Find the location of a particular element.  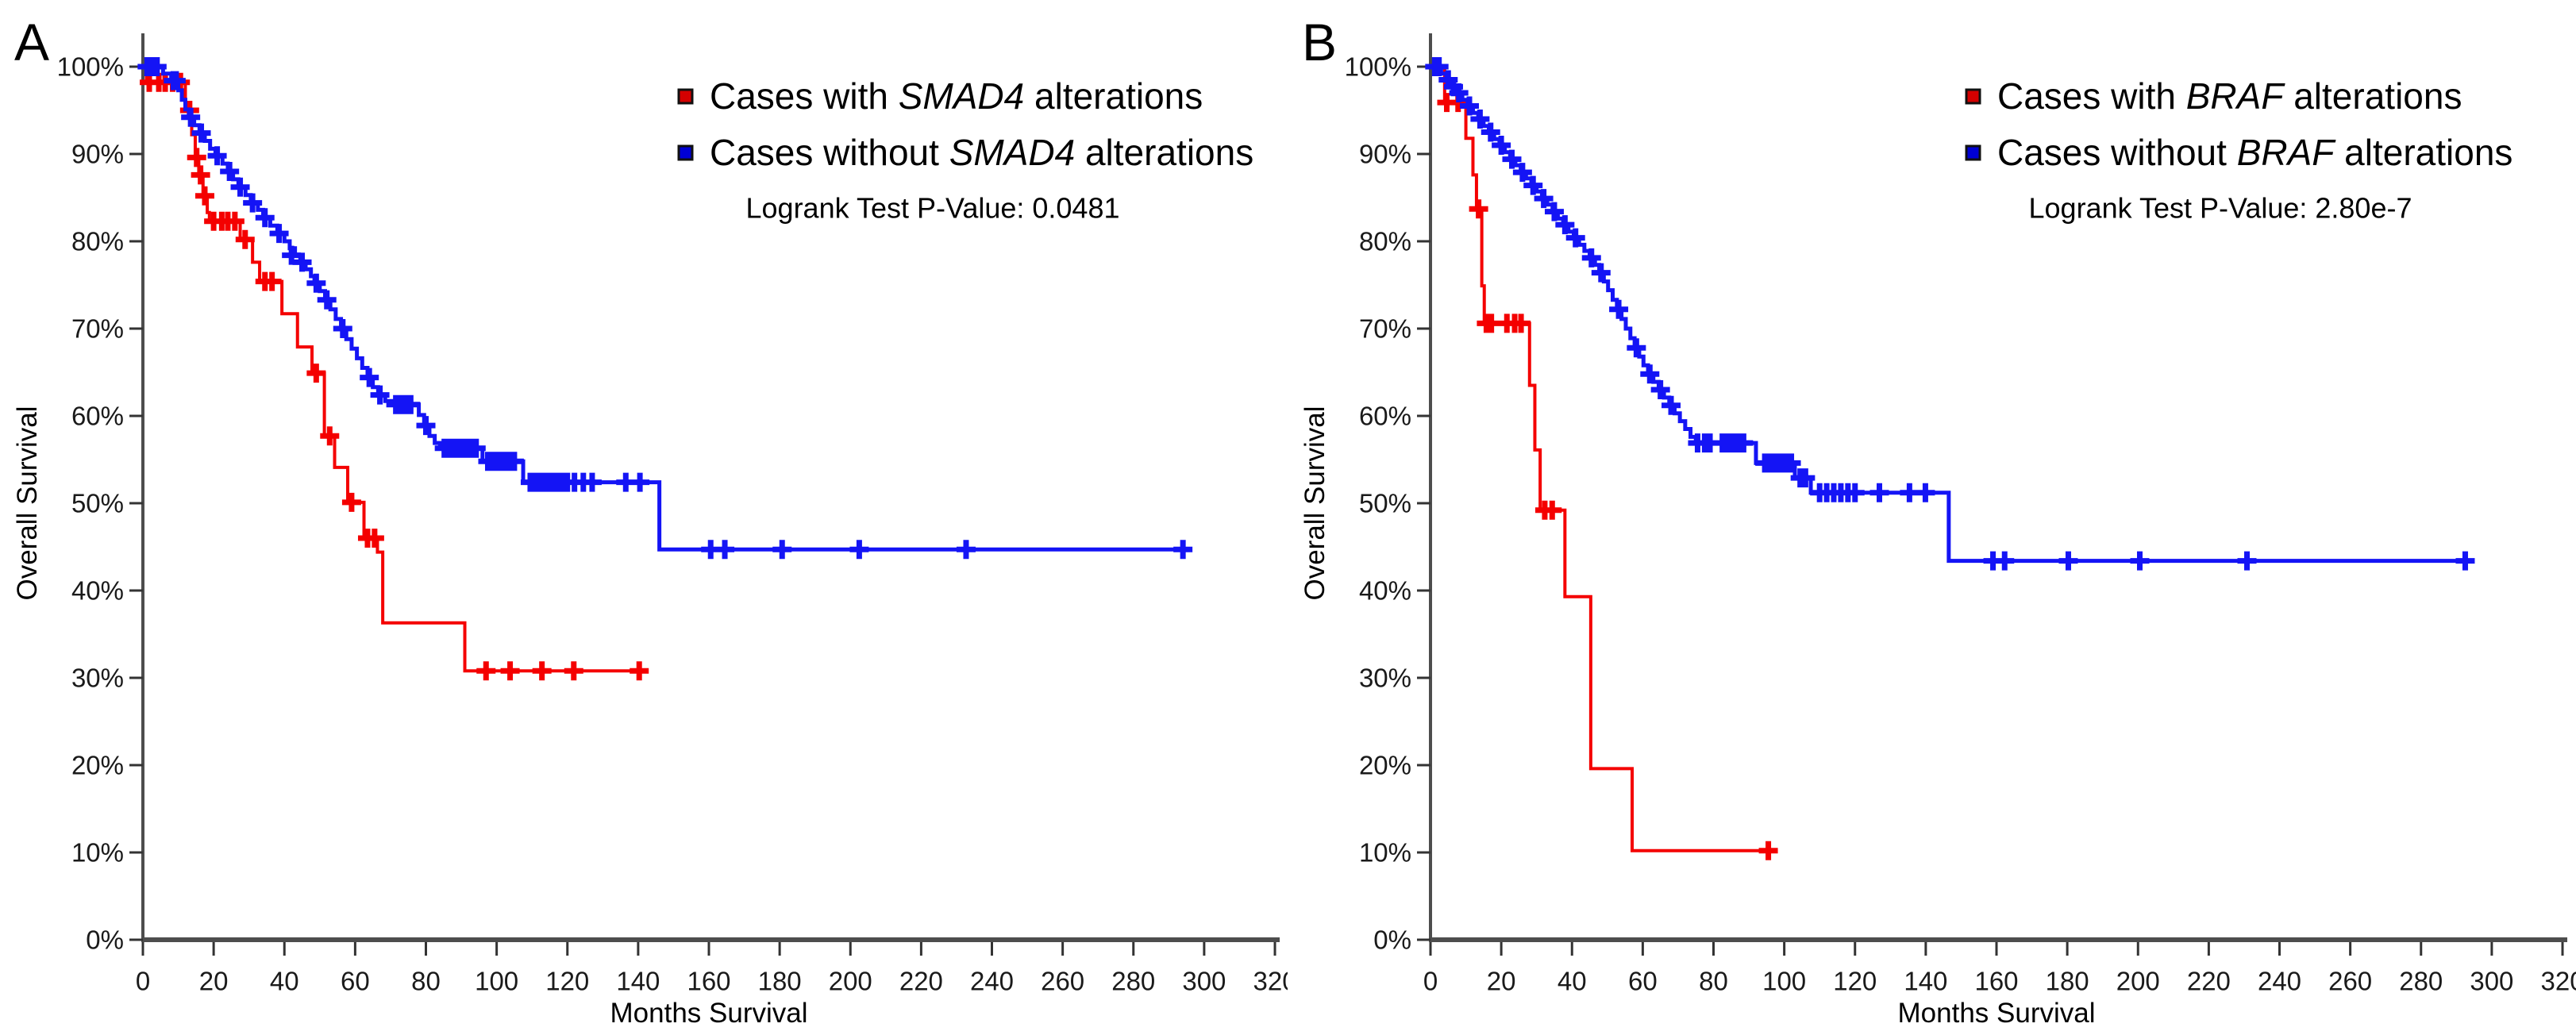

legend-entry-with-alterations: Cases with BRAF alterations is located at coordinates (2213, 96).